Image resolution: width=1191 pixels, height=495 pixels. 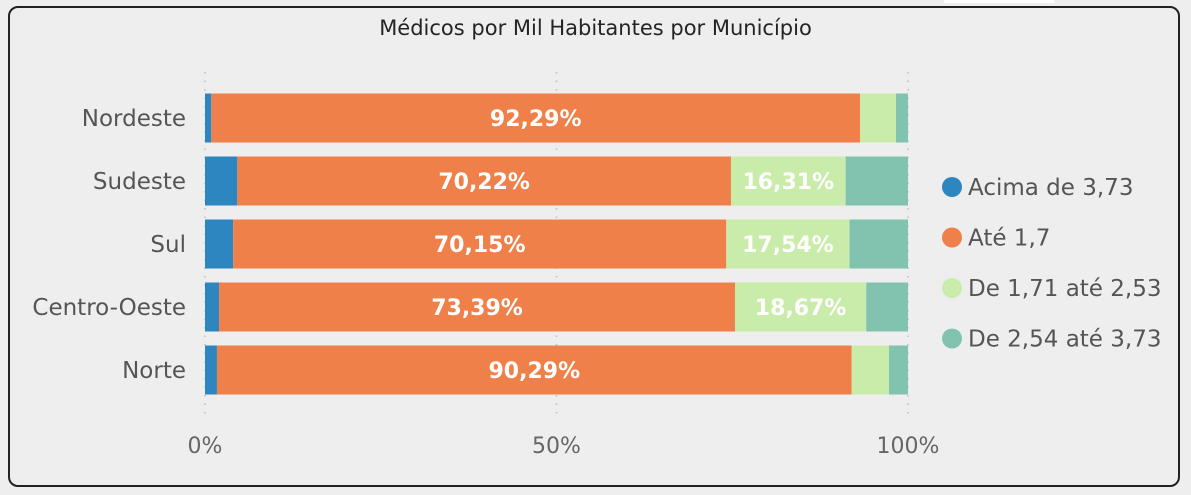 I want to click on tick-label-0: 0%, so click(x=205, y=446).